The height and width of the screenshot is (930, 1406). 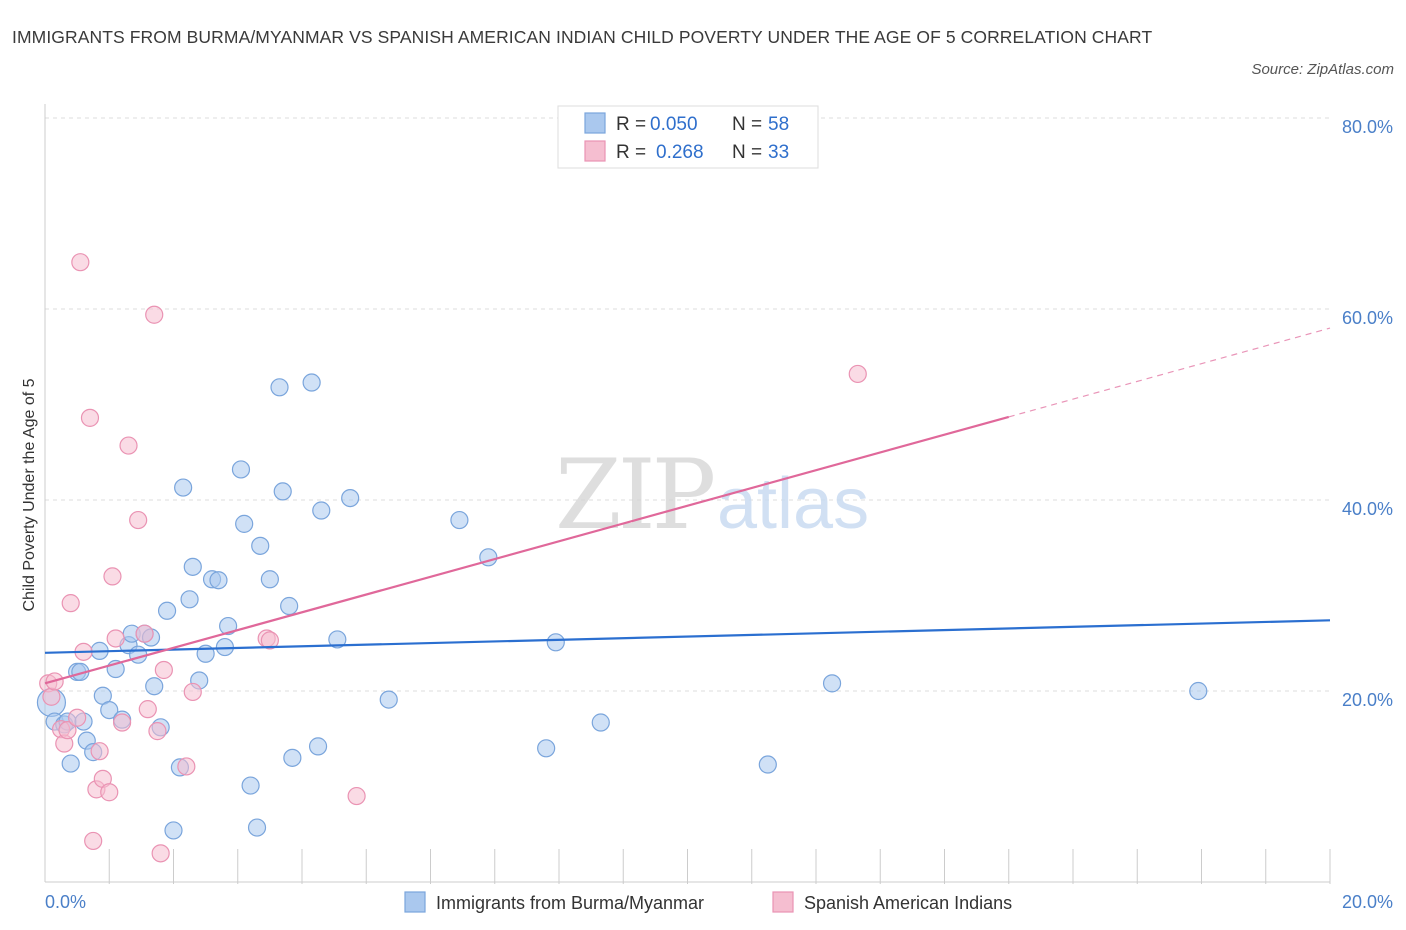 I want to click on legend-n-value-pink: 33, so click(x=778, y=152).